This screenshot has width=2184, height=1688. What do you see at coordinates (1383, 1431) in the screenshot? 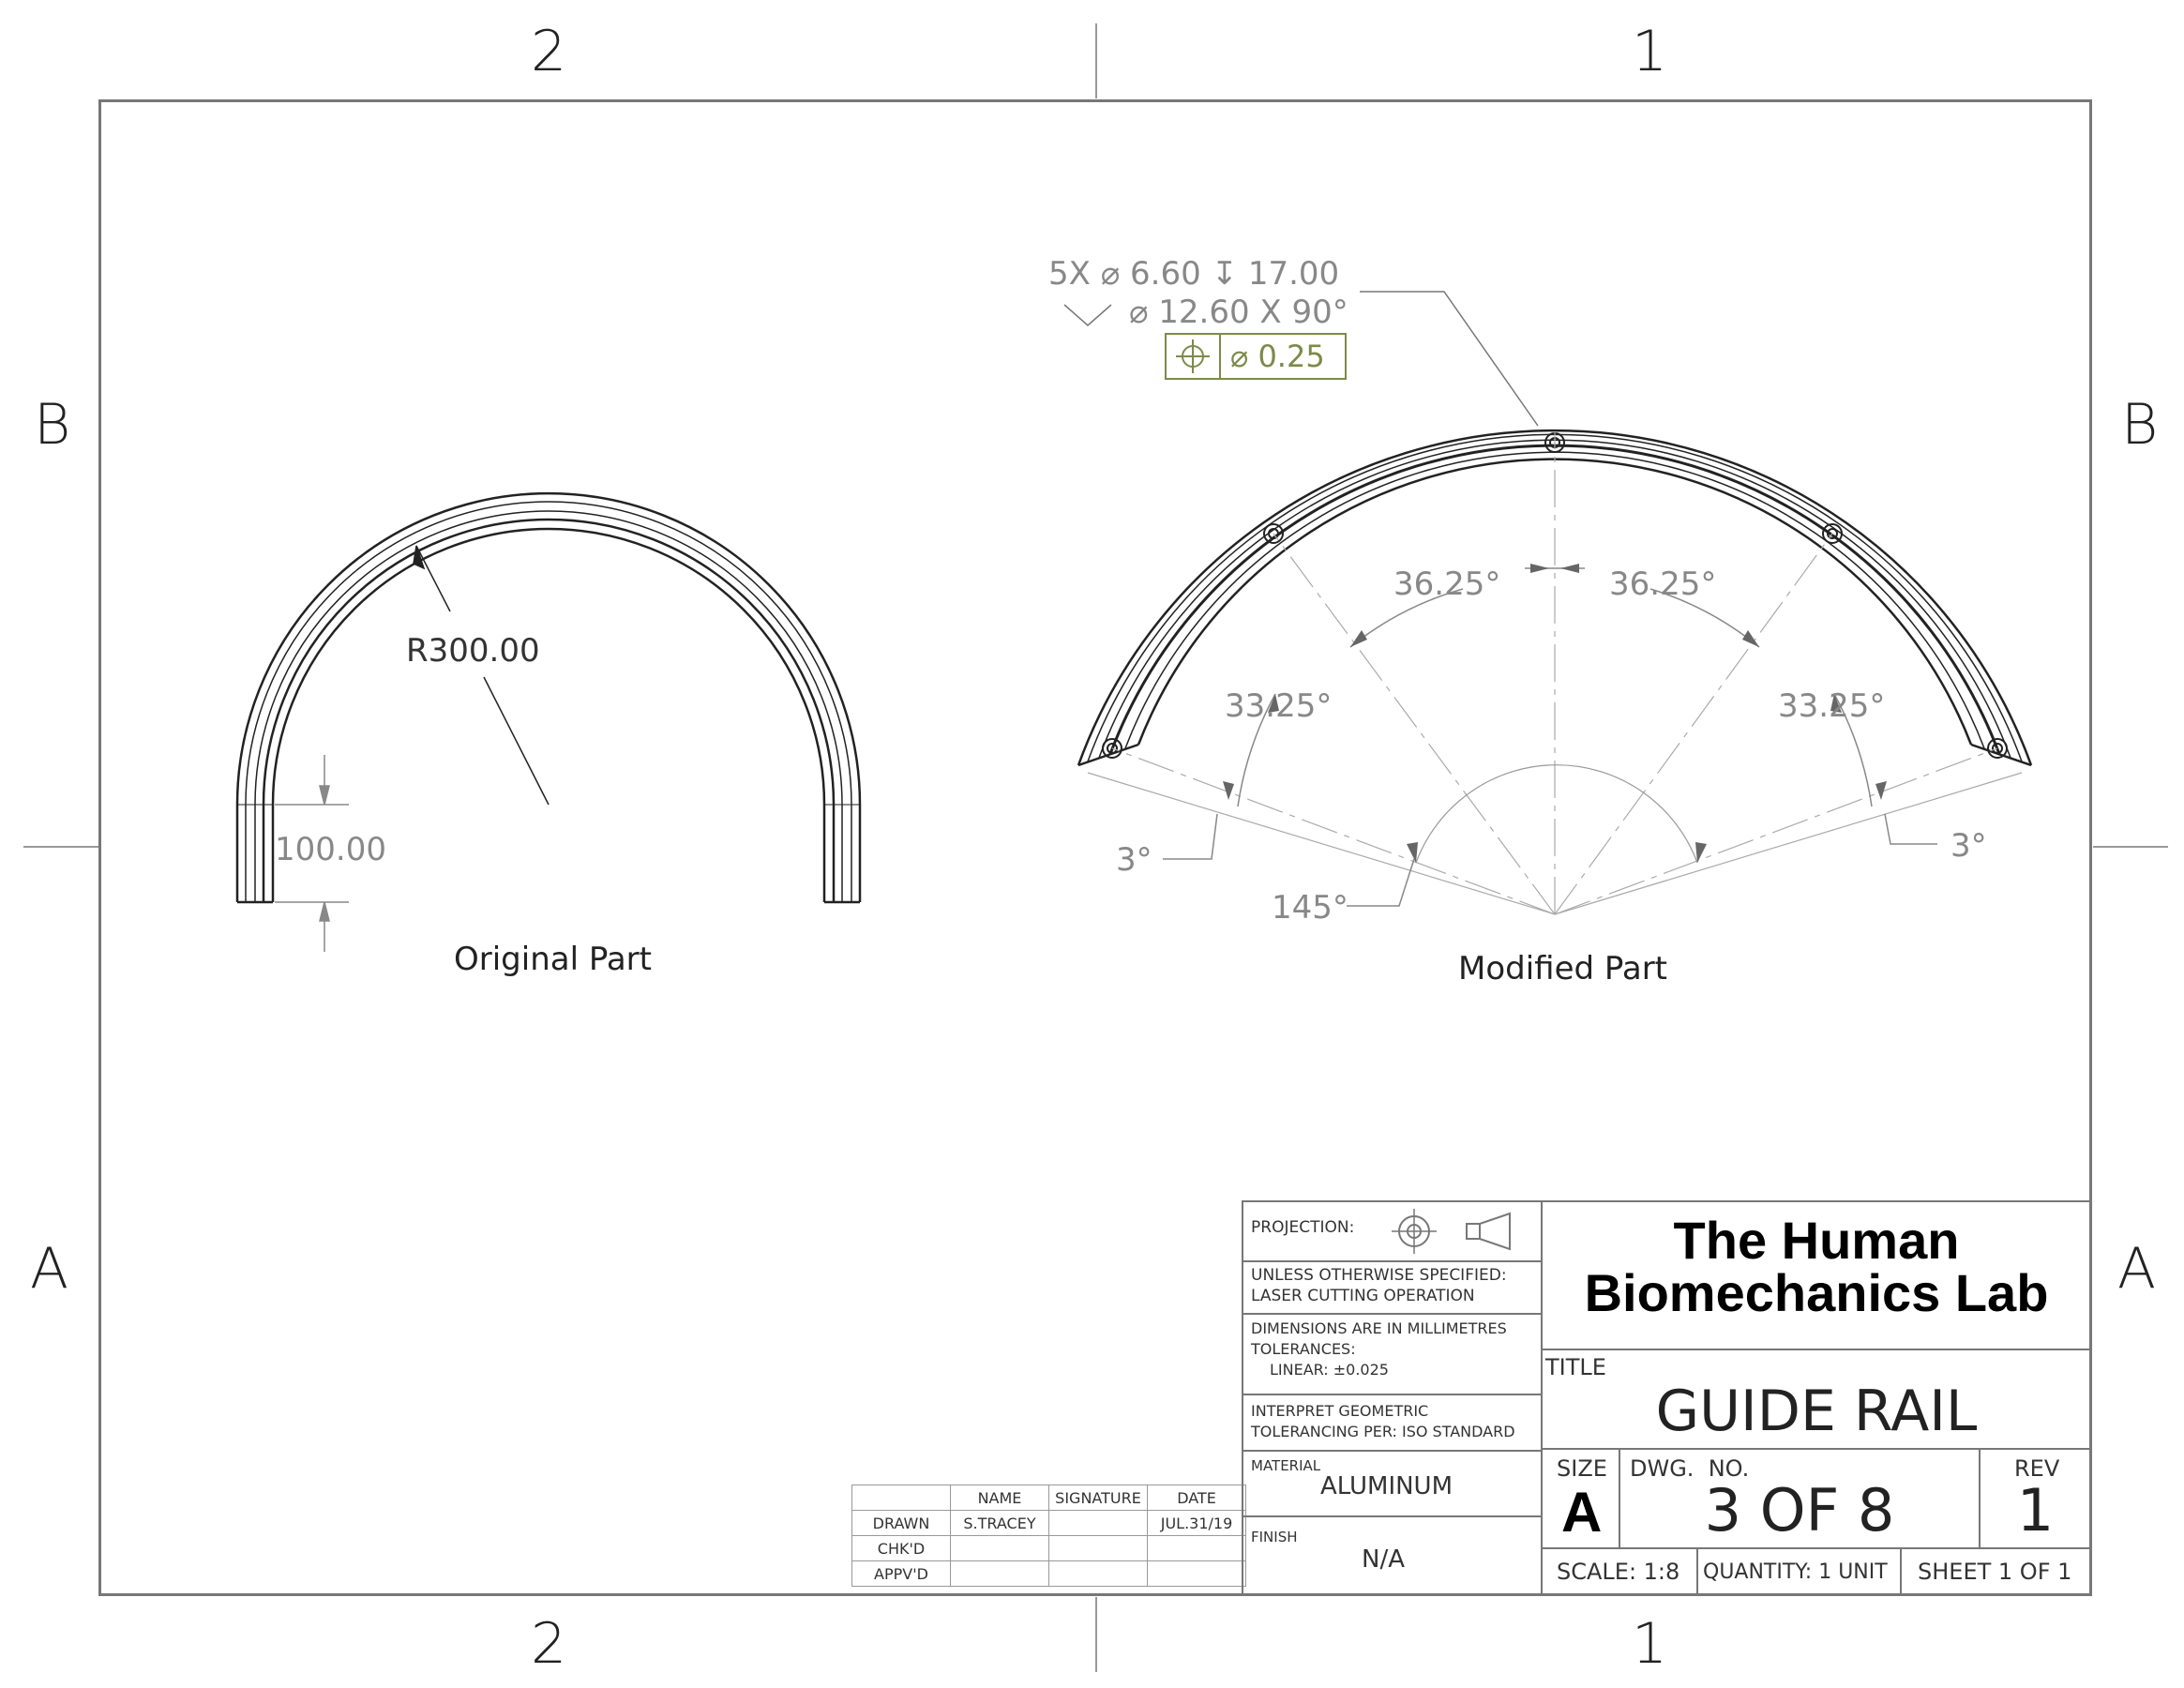
I see `interpret-line2: TOLERANCING PER: ISO STANDARD` at bounding box center [1383, 1431].